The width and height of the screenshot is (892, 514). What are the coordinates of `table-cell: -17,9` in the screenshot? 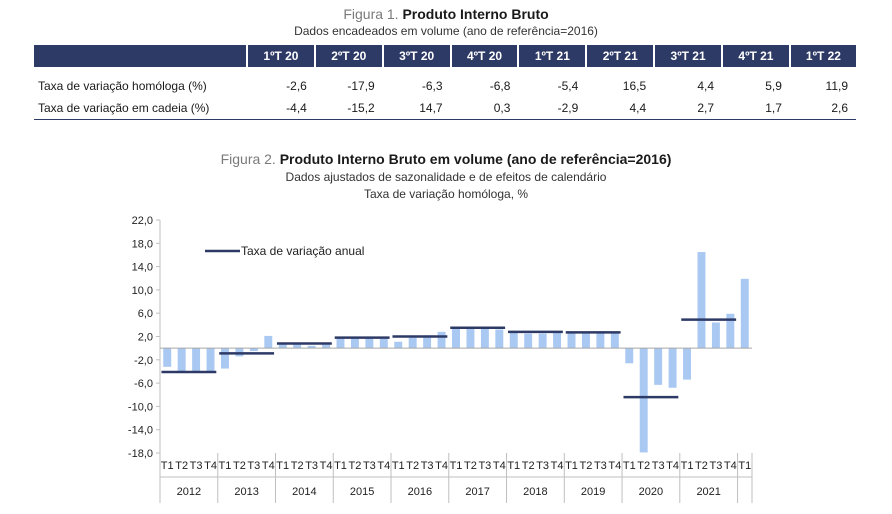 It's located at (361, 86).